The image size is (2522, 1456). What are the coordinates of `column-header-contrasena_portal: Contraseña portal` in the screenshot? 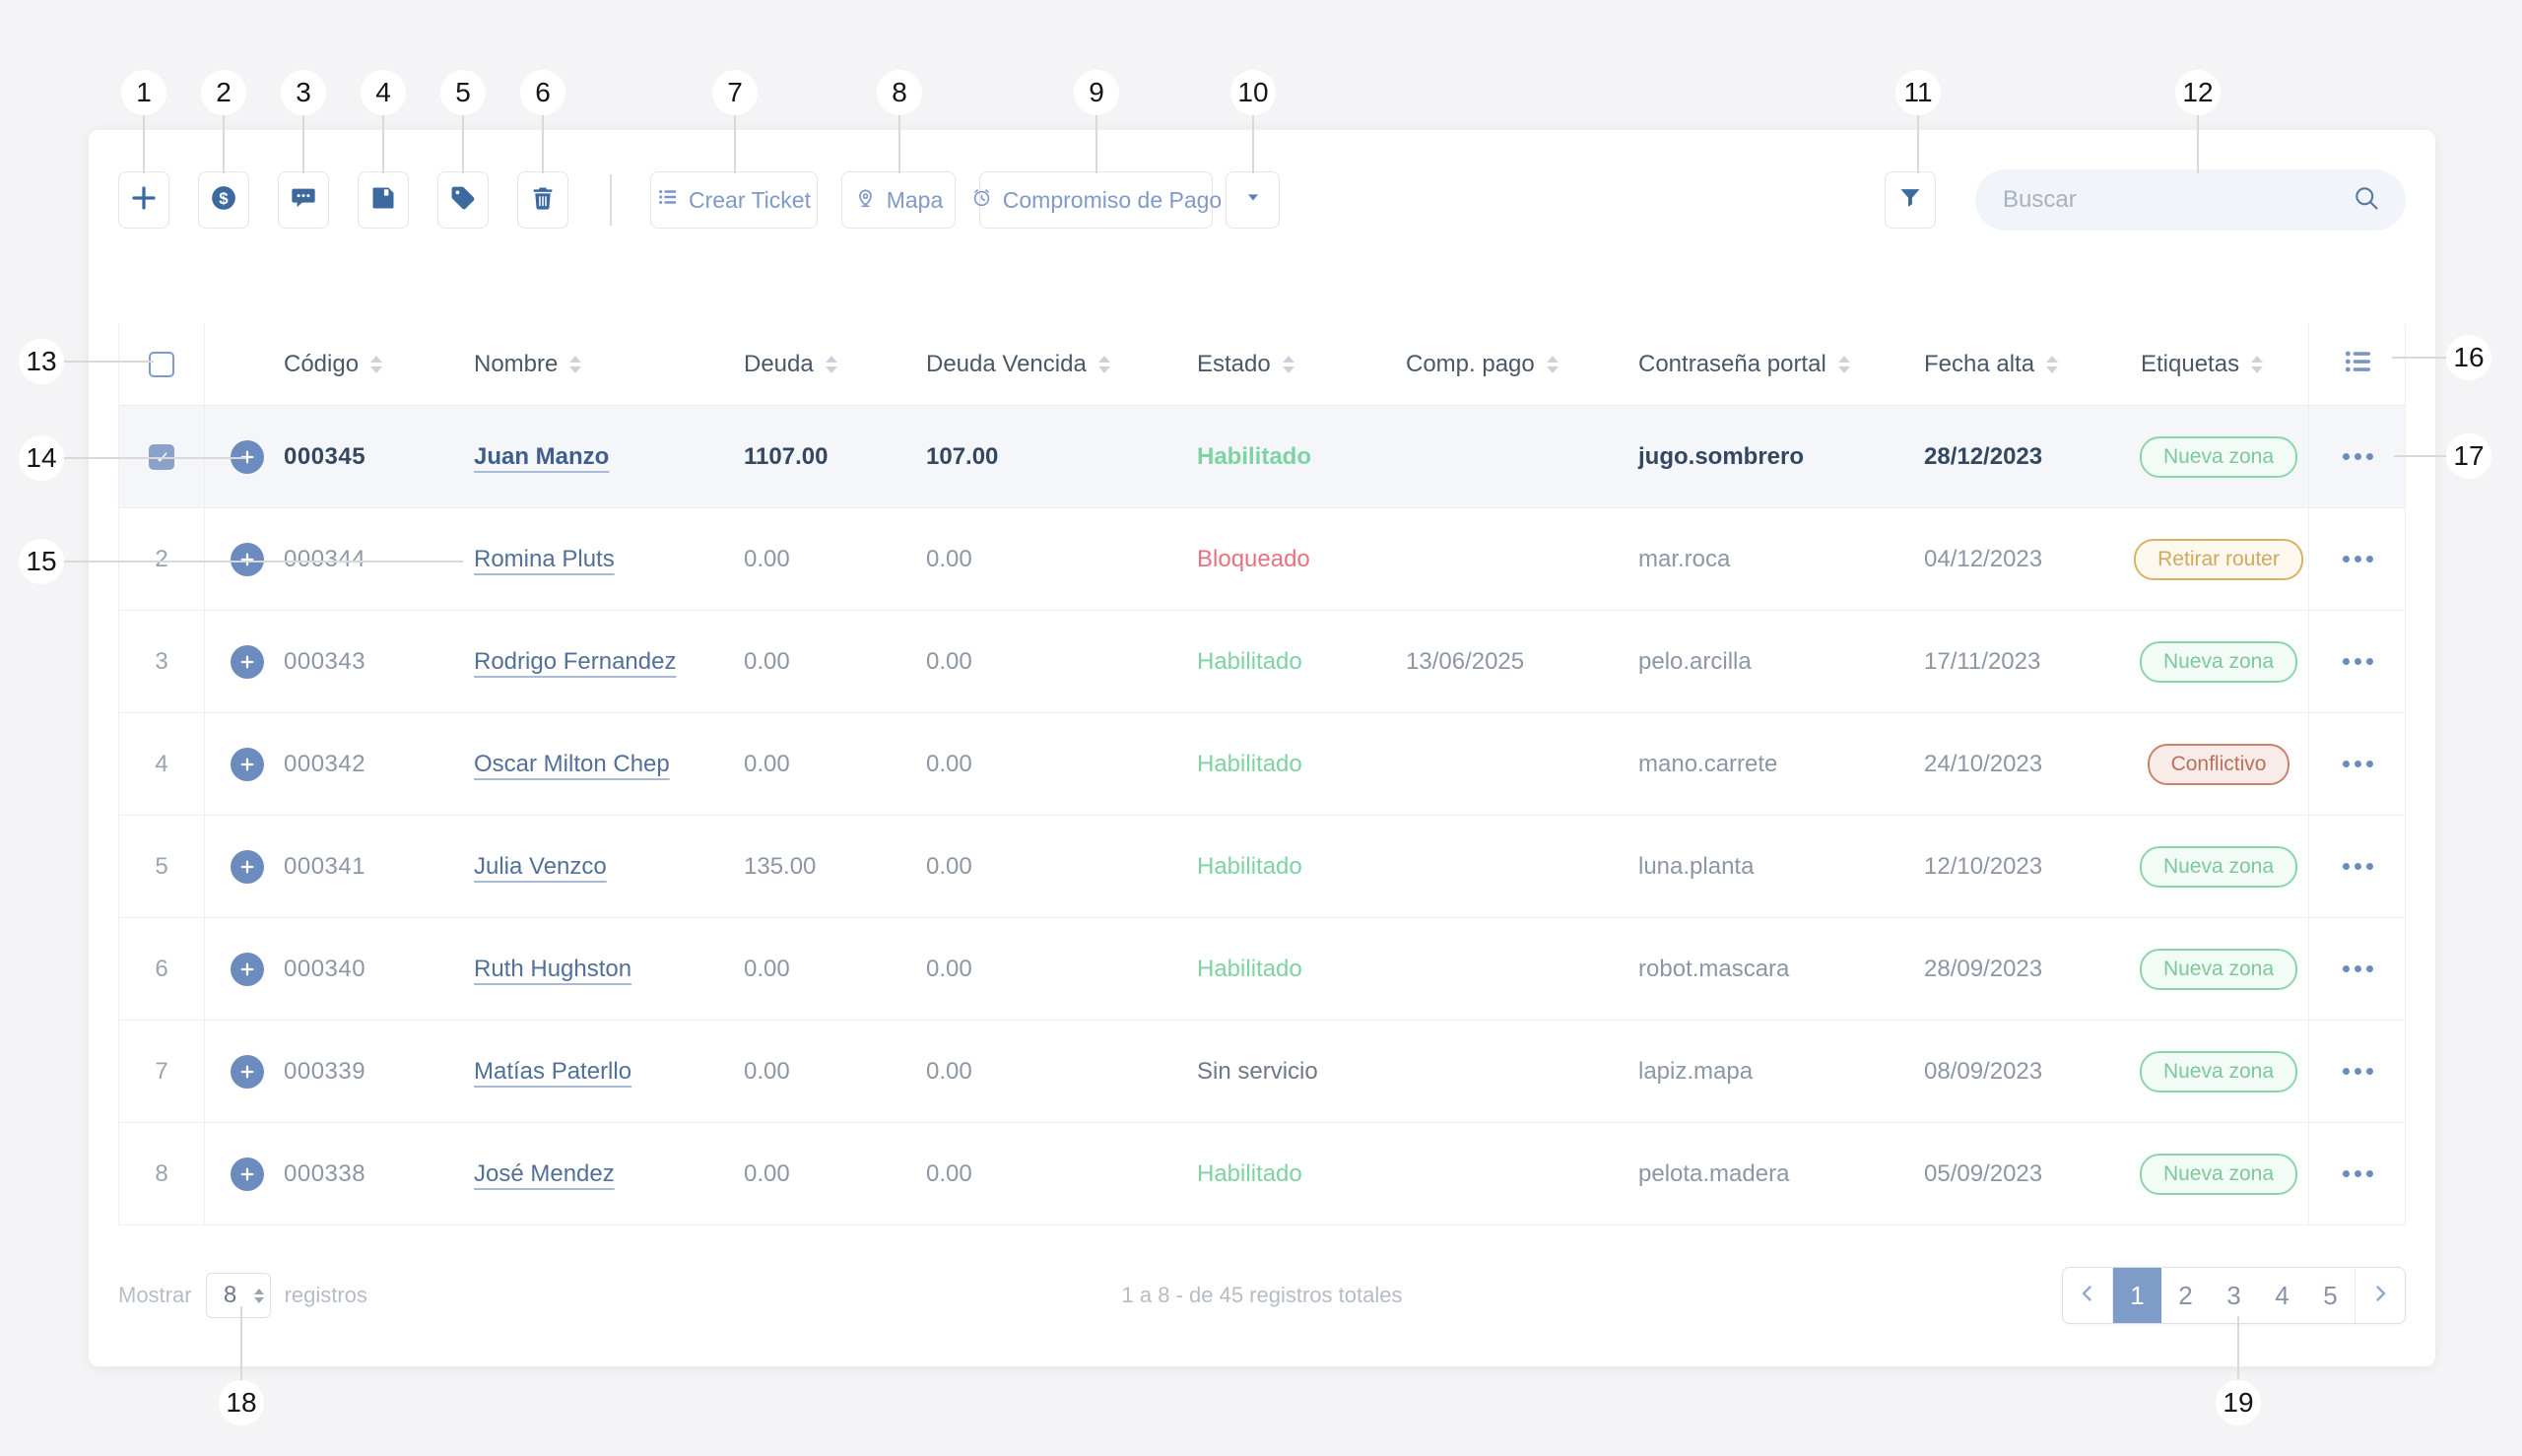 It's located at (1769, 364).